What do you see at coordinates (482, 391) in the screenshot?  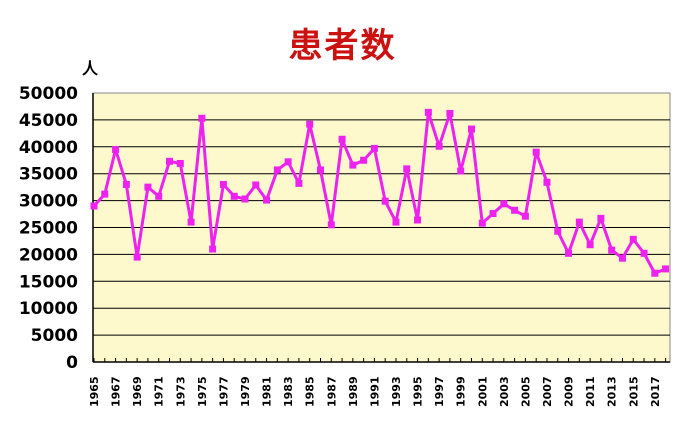 I see `x-tick-label: 2001` at bounding box center [482, 391].